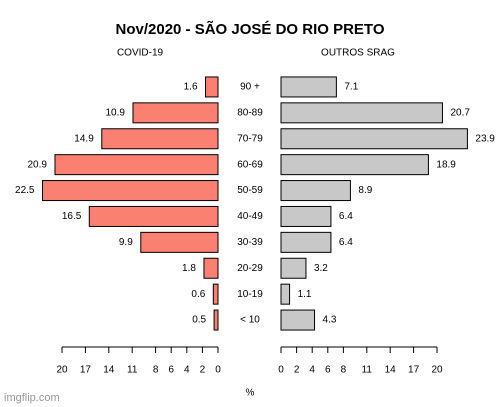 This screenshot has height=407, width=500. I want to click on category-label: 30-39, so click(250, 242).